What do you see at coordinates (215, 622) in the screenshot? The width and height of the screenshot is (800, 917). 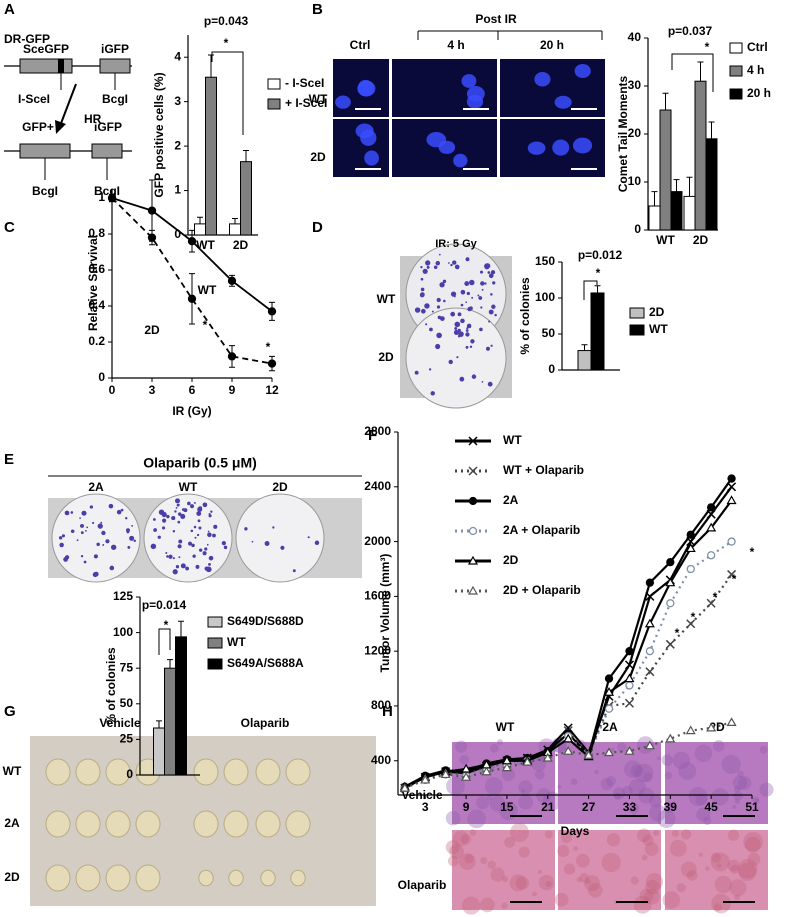 I see `legend-swatch` at bounding box center [215, 622].